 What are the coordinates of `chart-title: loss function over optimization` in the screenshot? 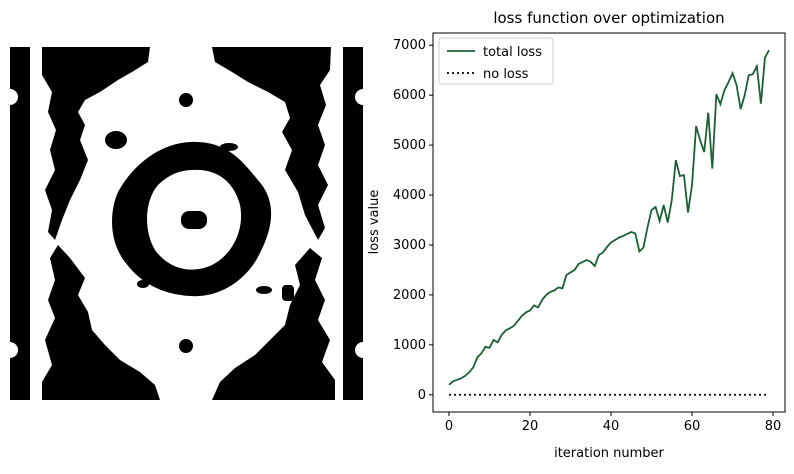 It's located at (608, 18).